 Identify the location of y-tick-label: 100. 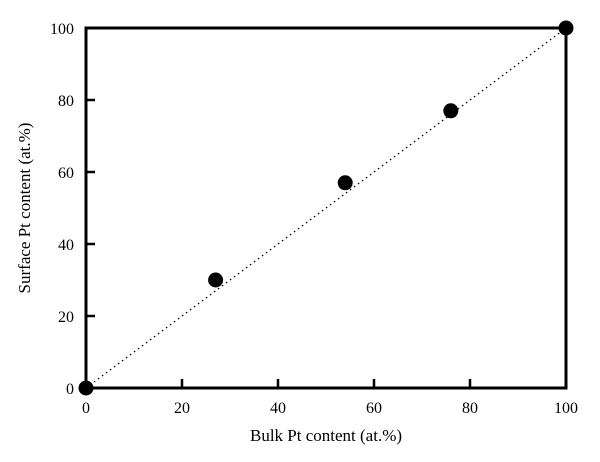
(62, 29).